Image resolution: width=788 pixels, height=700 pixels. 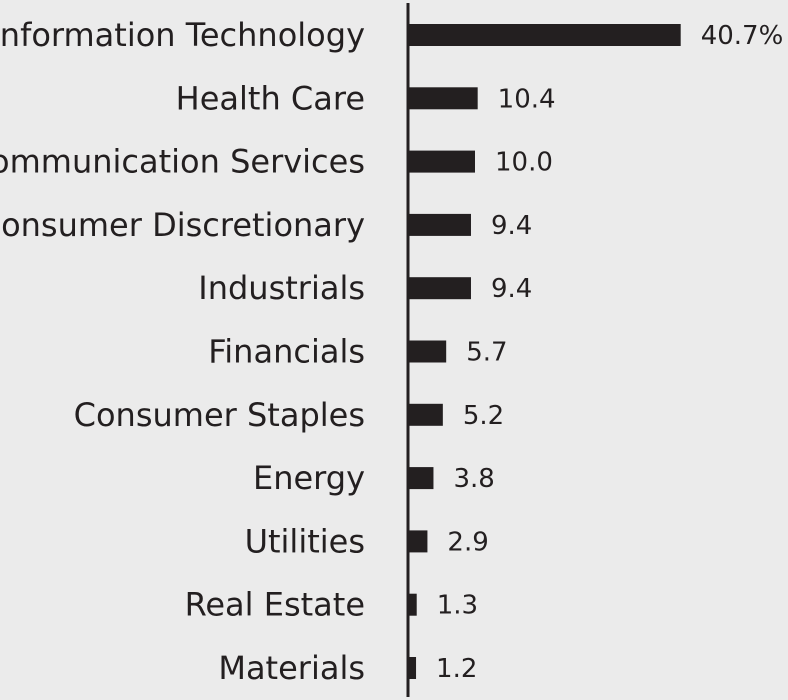 I want to click on value-label-9: 1.3, so click(x=457, y=606).